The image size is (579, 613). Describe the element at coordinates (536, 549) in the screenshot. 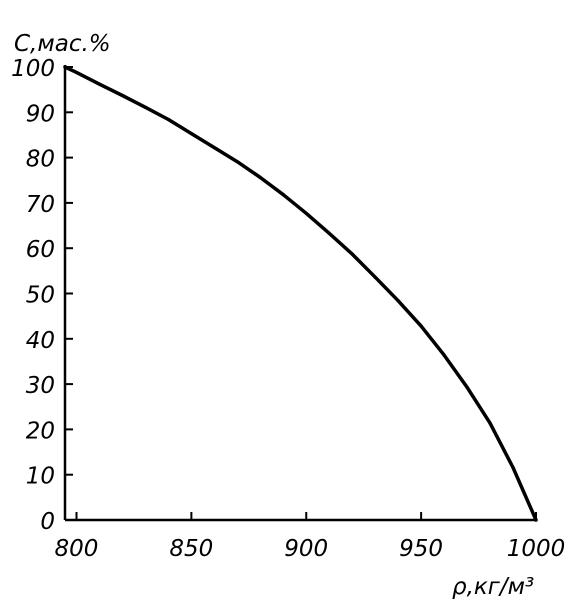

I see `x-tick-label: 1000` at that location.